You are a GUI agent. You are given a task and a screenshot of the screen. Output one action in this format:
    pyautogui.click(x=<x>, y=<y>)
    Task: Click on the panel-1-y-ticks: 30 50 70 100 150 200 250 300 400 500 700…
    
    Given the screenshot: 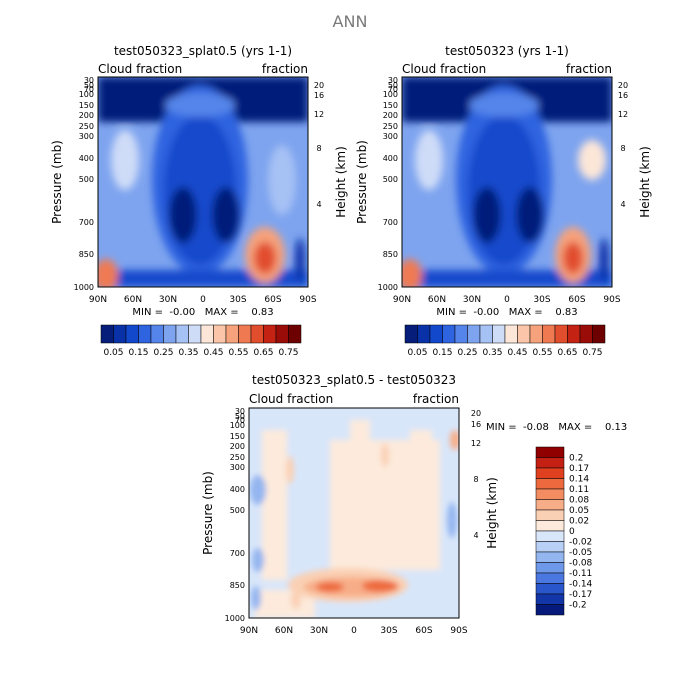 What is the action you would take?
    pyautogui.click(x=84, y=184)
    